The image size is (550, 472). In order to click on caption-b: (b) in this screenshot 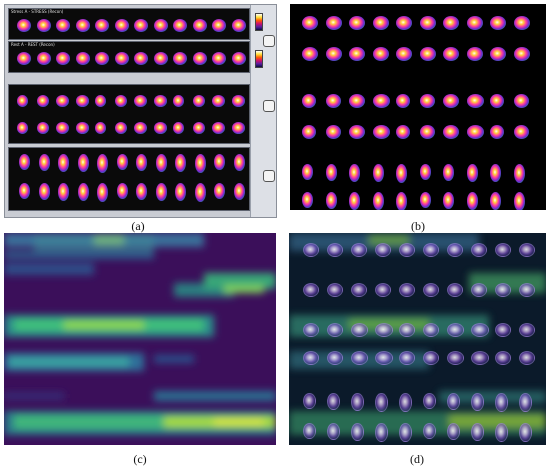, I will do `click(418, 226)`.